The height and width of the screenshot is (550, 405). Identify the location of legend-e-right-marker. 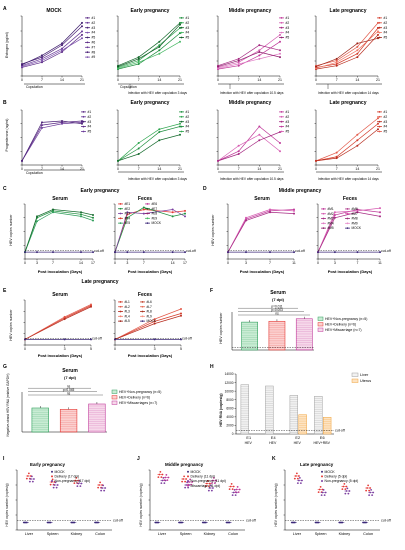
(142, 321).